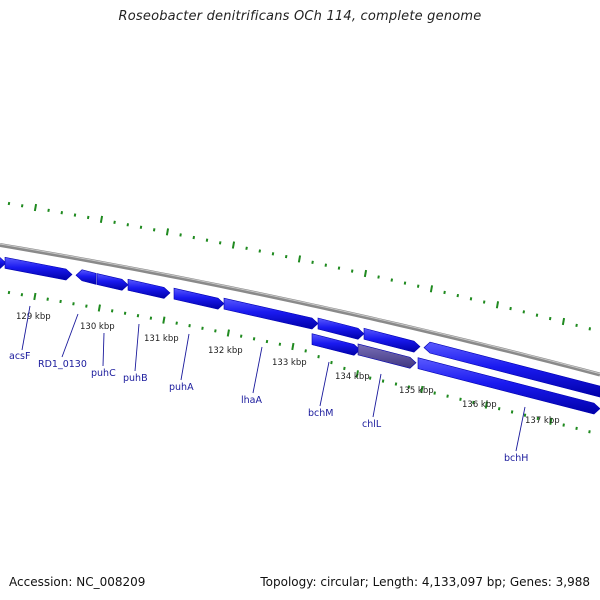 Image resolution: width=600 pixels, height=600 pixels. Describe the element at coordinates (251, 400) in the screenshot. I see `gene-label: lhaA` at that location.